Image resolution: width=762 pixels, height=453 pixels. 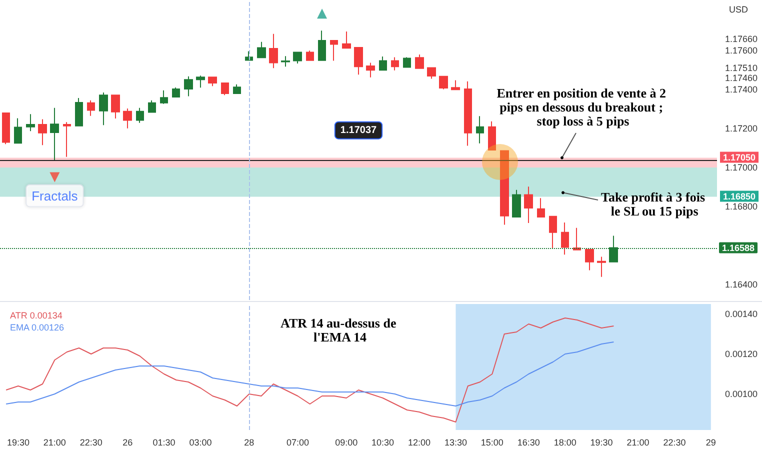 I want to click on y-tick-label: 1.17000, so click(x=741, y=167).